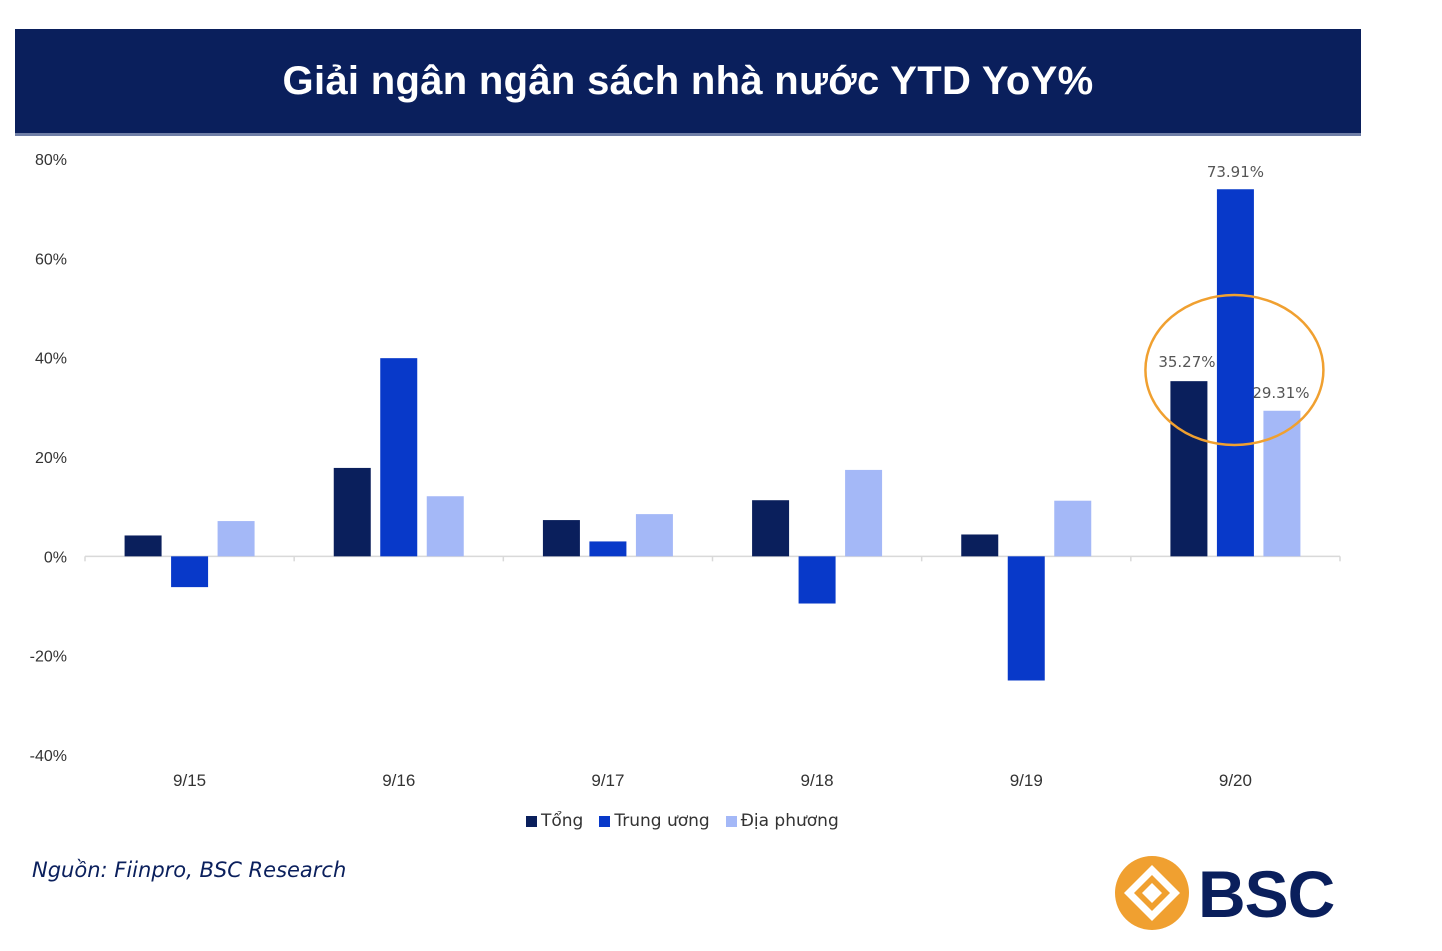  I want to click on data-label: 73.91%, so click(1235, 172).